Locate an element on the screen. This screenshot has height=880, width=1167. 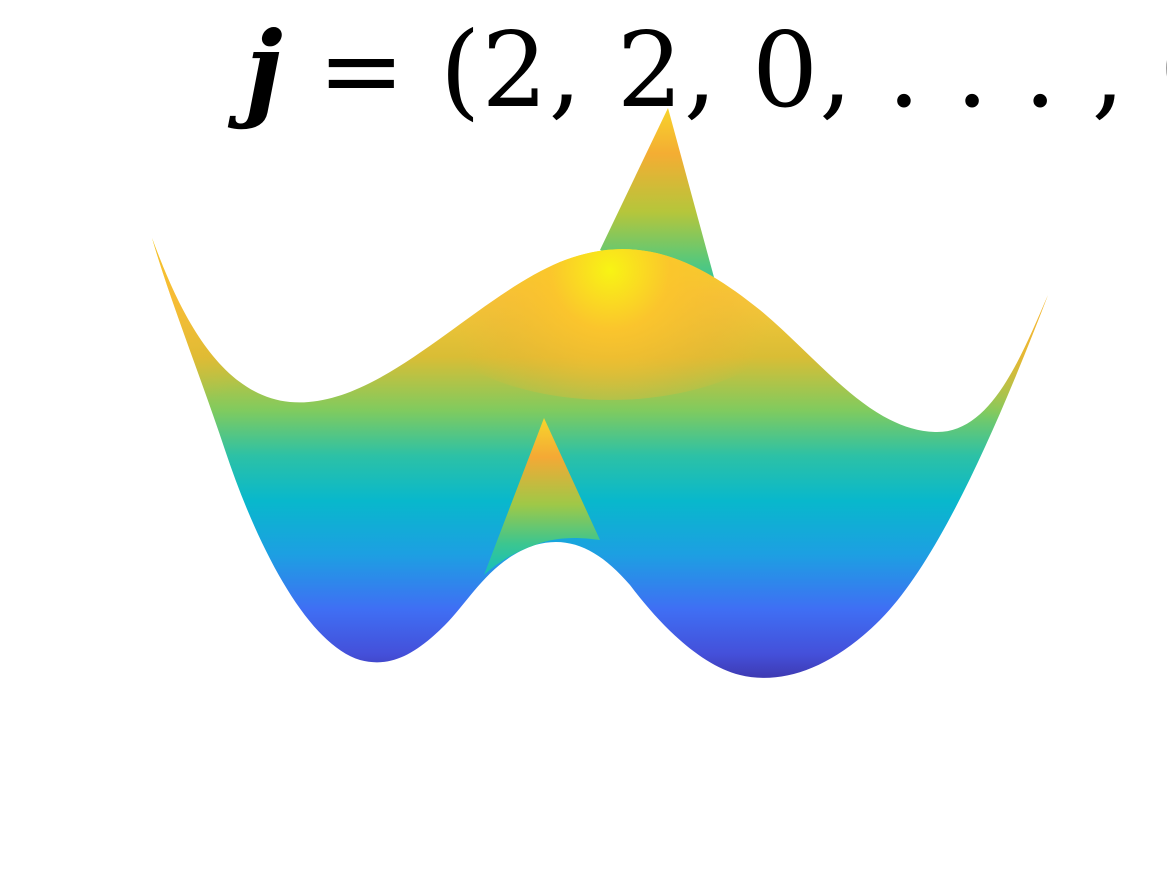
back-spike is located at coordinates (659, 200).